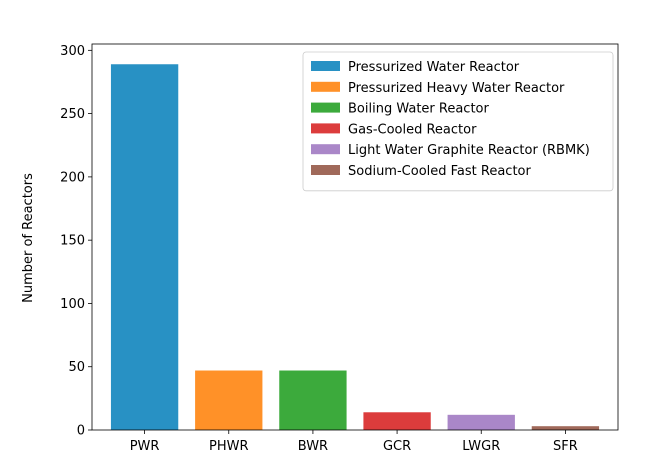 This screenshot has width=660, height=471. I want to click on x-tick-label: GCR, so click(397, 446).